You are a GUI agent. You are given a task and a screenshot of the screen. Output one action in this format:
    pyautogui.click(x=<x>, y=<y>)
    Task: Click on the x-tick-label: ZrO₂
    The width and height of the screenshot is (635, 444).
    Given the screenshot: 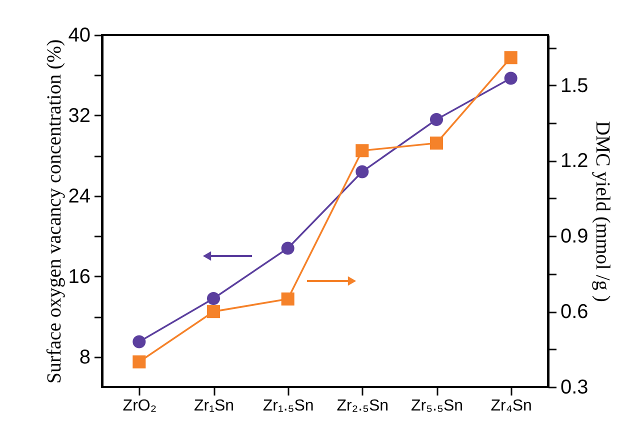 What is the action you would take?
    pyautogui.click(x=139, y=406)
    